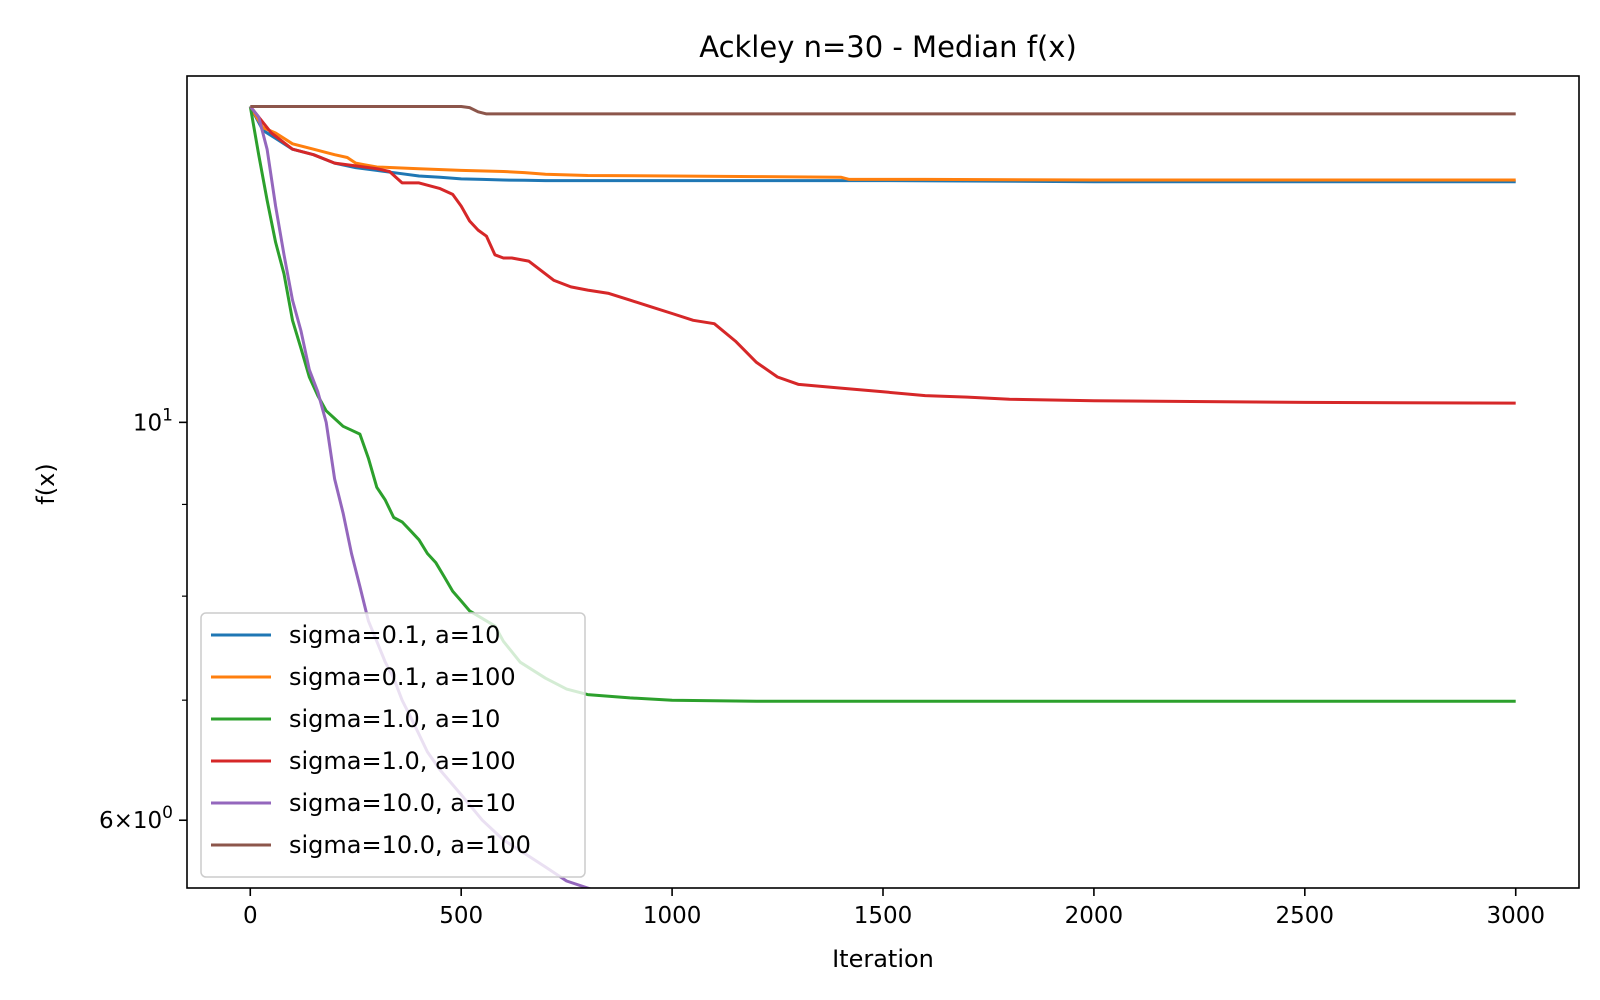 The image size is (1600, 1000). I want to click on y-axis: 101 6×100, so click(143, 619).